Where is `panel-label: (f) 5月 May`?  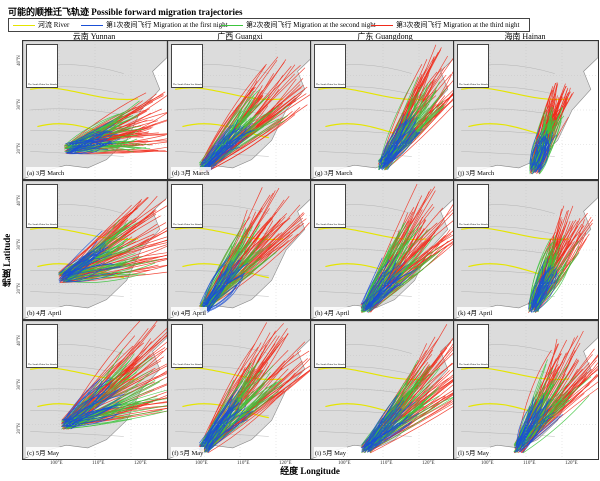 panel-label: (f) 5月 May is located at coordinates (188, 452).